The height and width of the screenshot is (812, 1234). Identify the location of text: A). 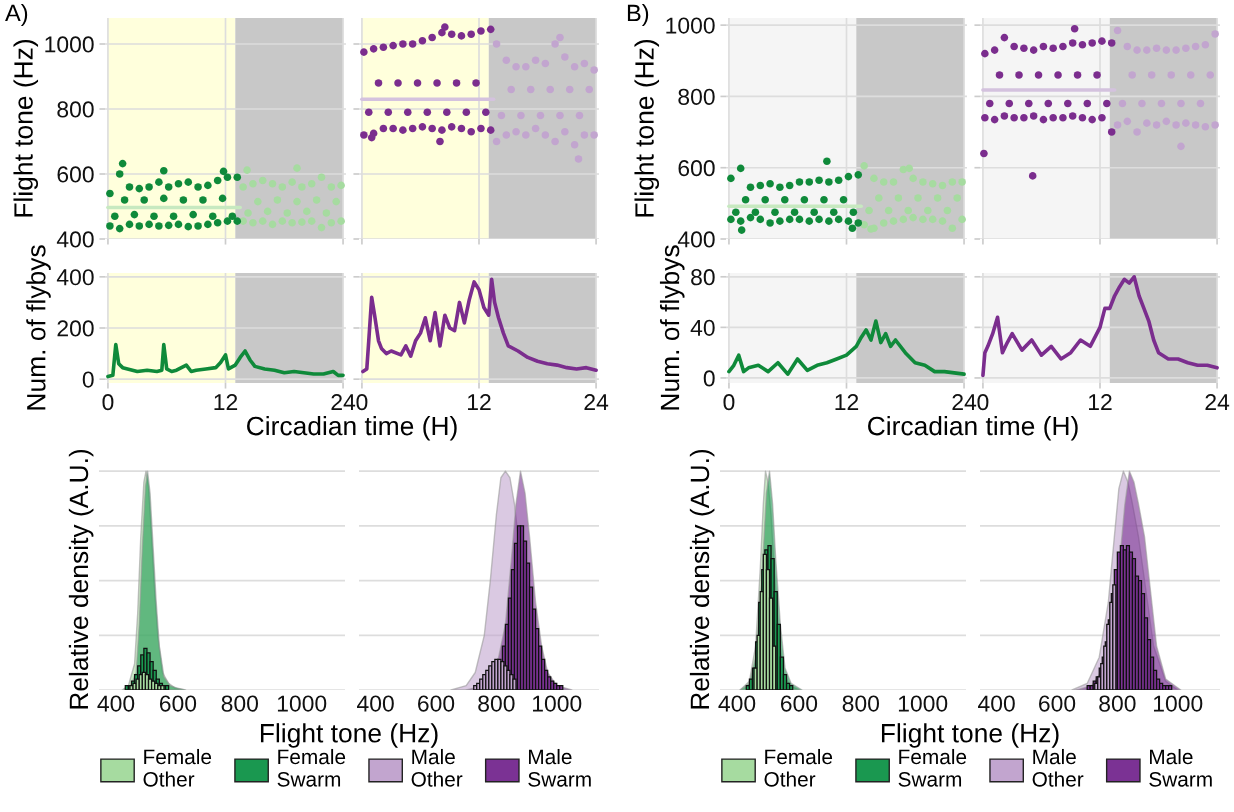
(16, 15).